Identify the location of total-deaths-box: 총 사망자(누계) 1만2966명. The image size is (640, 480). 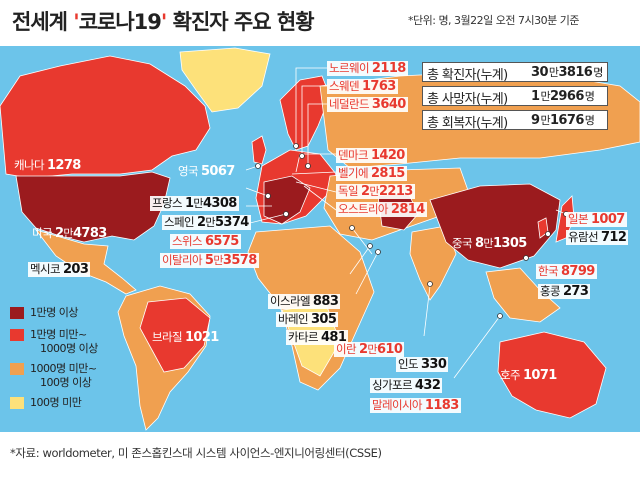
(515, 96).